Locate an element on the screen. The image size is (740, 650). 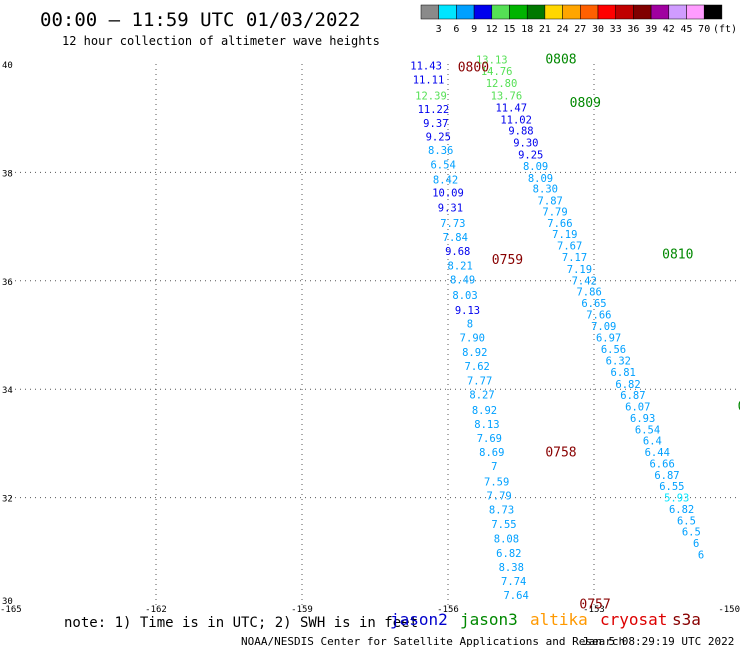
colorbar-tick-label: 24 is located at coordinates (563, 29).